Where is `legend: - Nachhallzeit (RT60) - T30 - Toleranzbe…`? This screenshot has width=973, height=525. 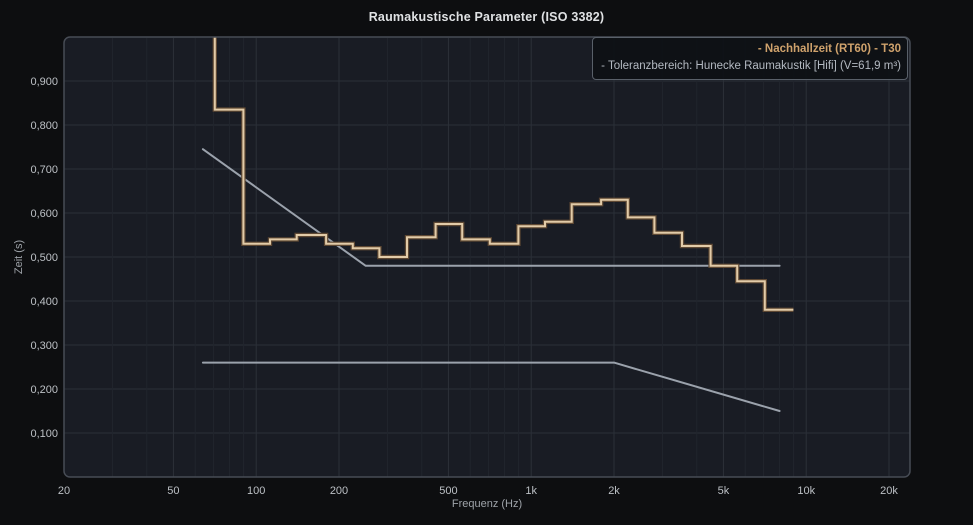
legend: - Nachhallzeit (RT60) - T30 - Toleranzbe… is located at coordinates (750, 58).